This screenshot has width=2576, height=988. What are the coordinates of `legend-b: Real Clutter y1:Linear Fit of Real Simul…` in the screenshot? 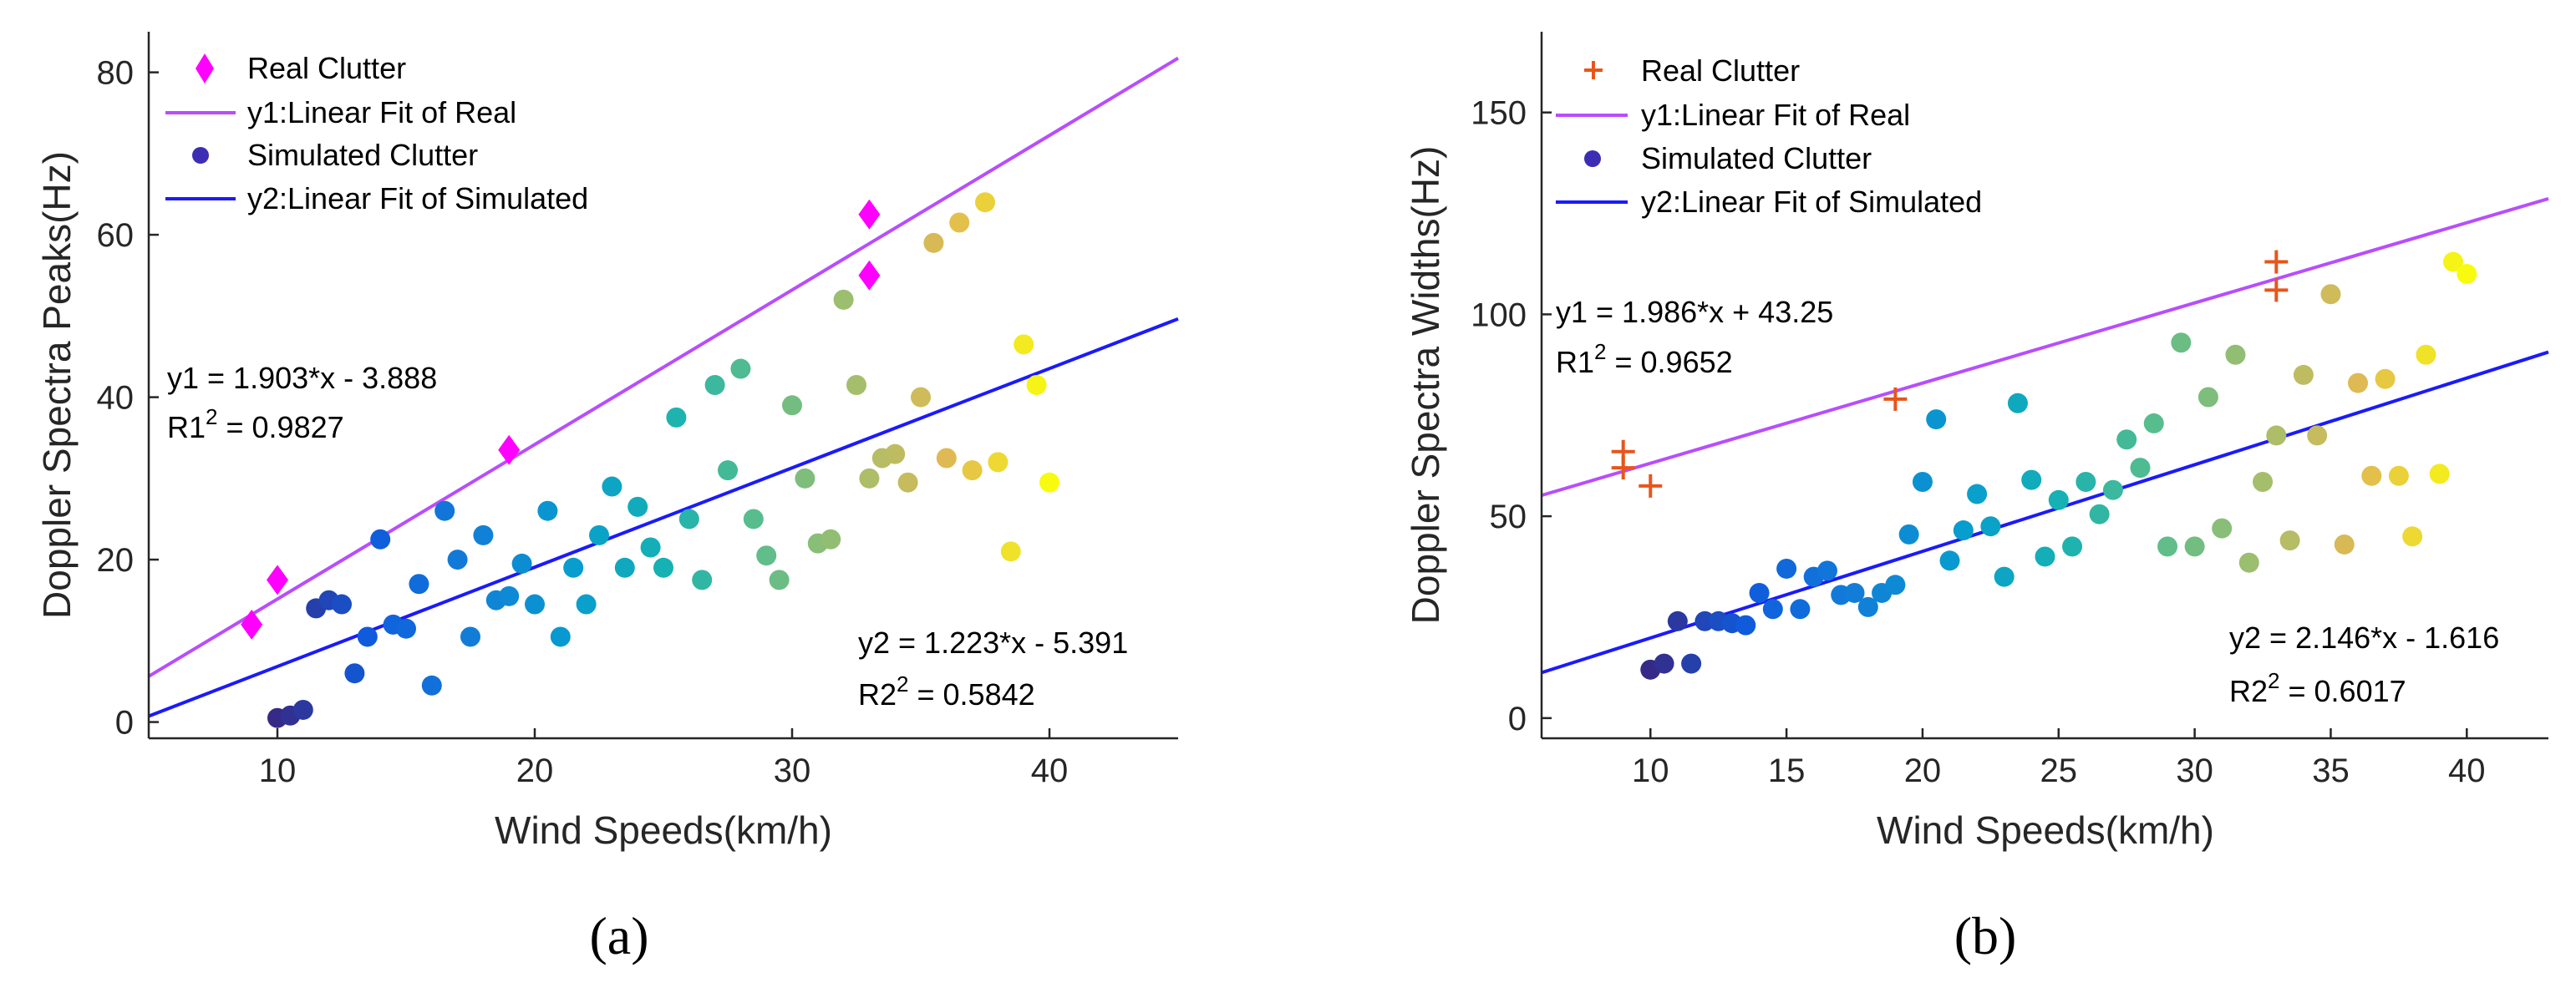 It's located at (1769, 136).